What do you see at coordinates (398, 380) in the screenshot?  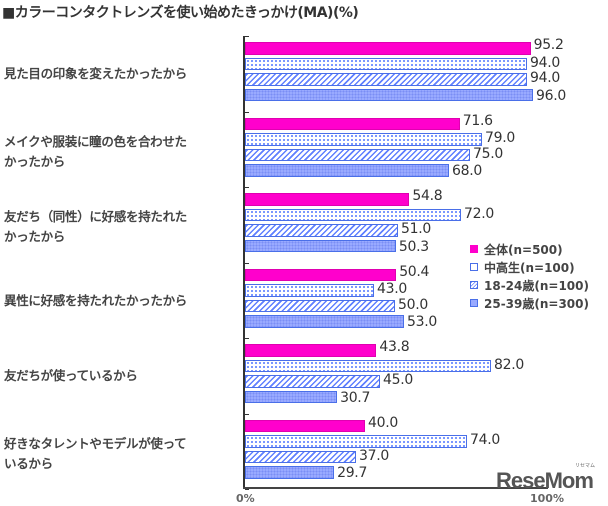 I see `bar-value-label: 45.0` at bounding box center [398, 380].